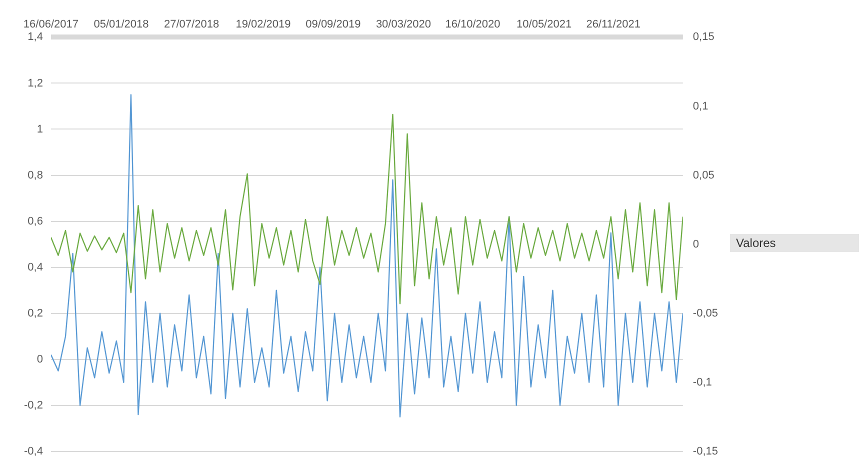 This screenshot has height=476, width=867. What do you see at coordinates (696, 244) in the screenshot?
I see `y2-tick-label: 0` at bounding box center [696, 244].